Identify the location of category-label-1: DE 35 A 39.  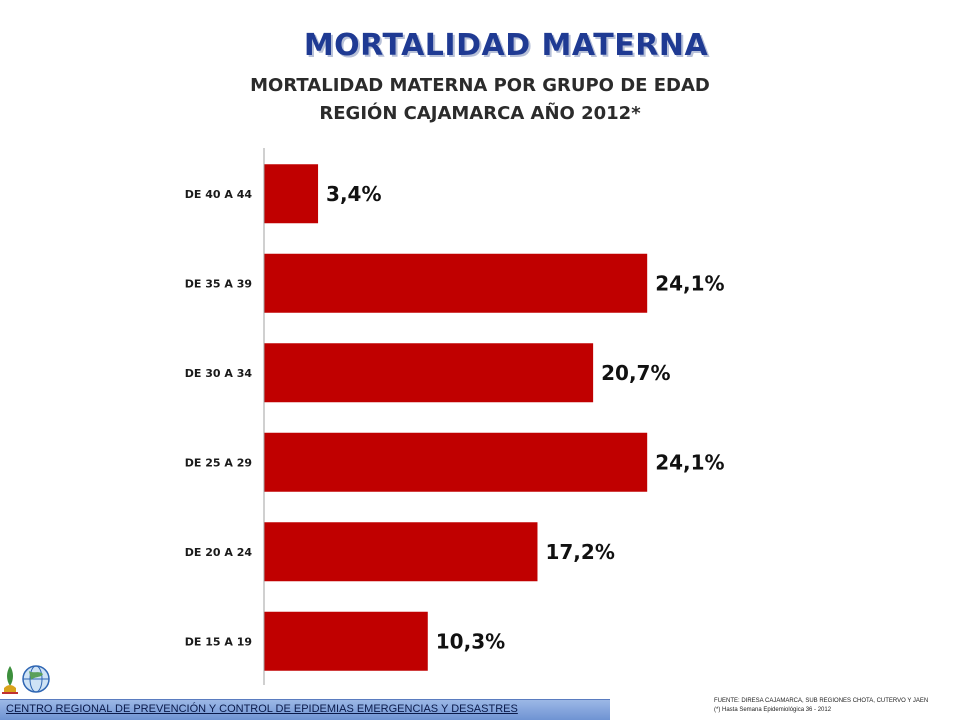
(218, 283).